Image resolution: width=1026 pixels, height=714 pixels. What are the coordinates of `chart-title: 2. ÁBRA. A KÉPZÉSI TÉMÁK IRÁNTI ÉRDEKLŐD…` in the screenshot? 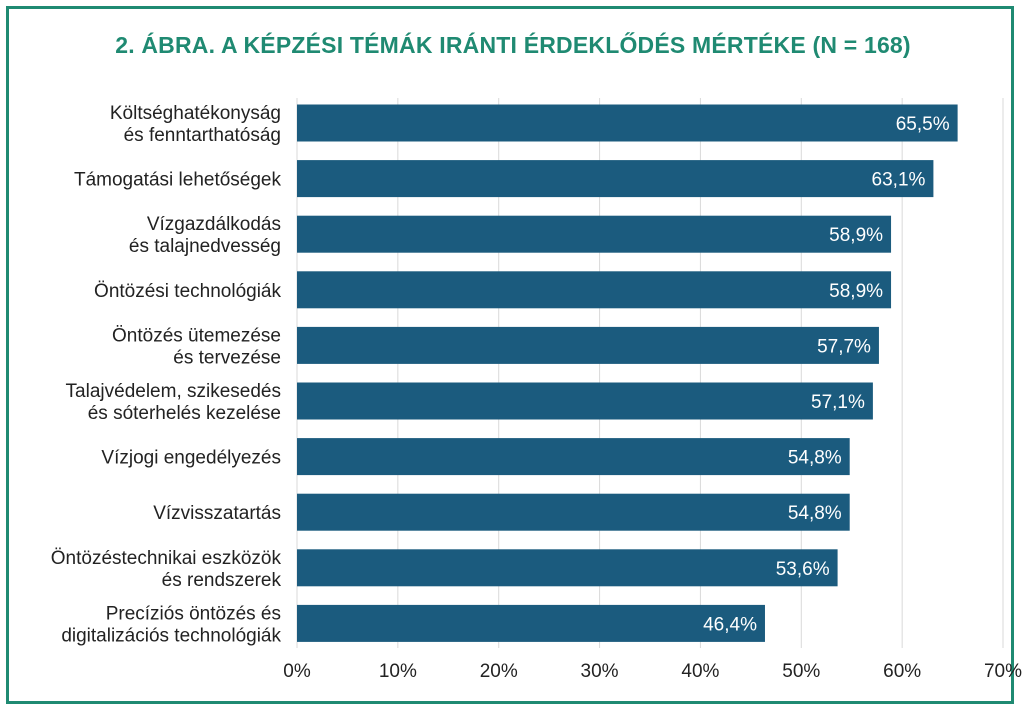 It's located at (513, 45).